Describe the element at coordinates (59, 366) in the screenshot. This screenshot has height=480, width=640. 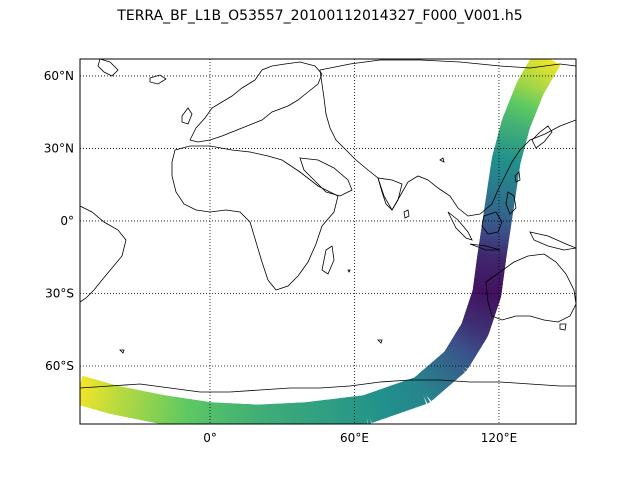
I see `parallel-label: 60°S` at that location.